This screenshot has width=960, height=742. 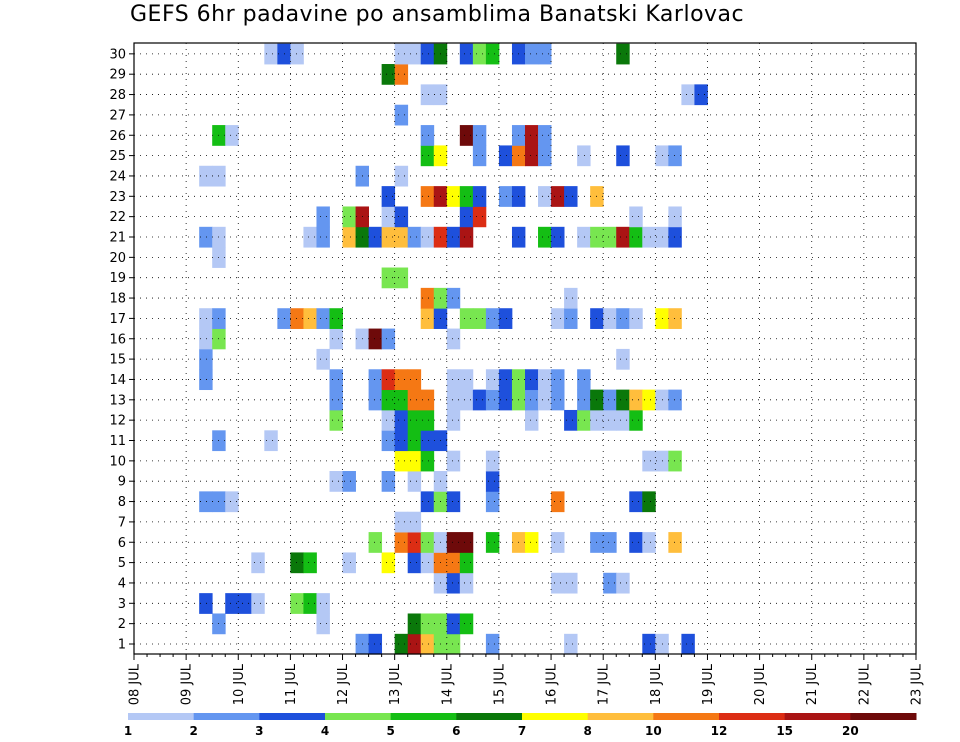 What do you see at coordinates (760, 684) in the screenshot?
I see `x-tick-label: 20 JUL` at bounding box center [760, 684].